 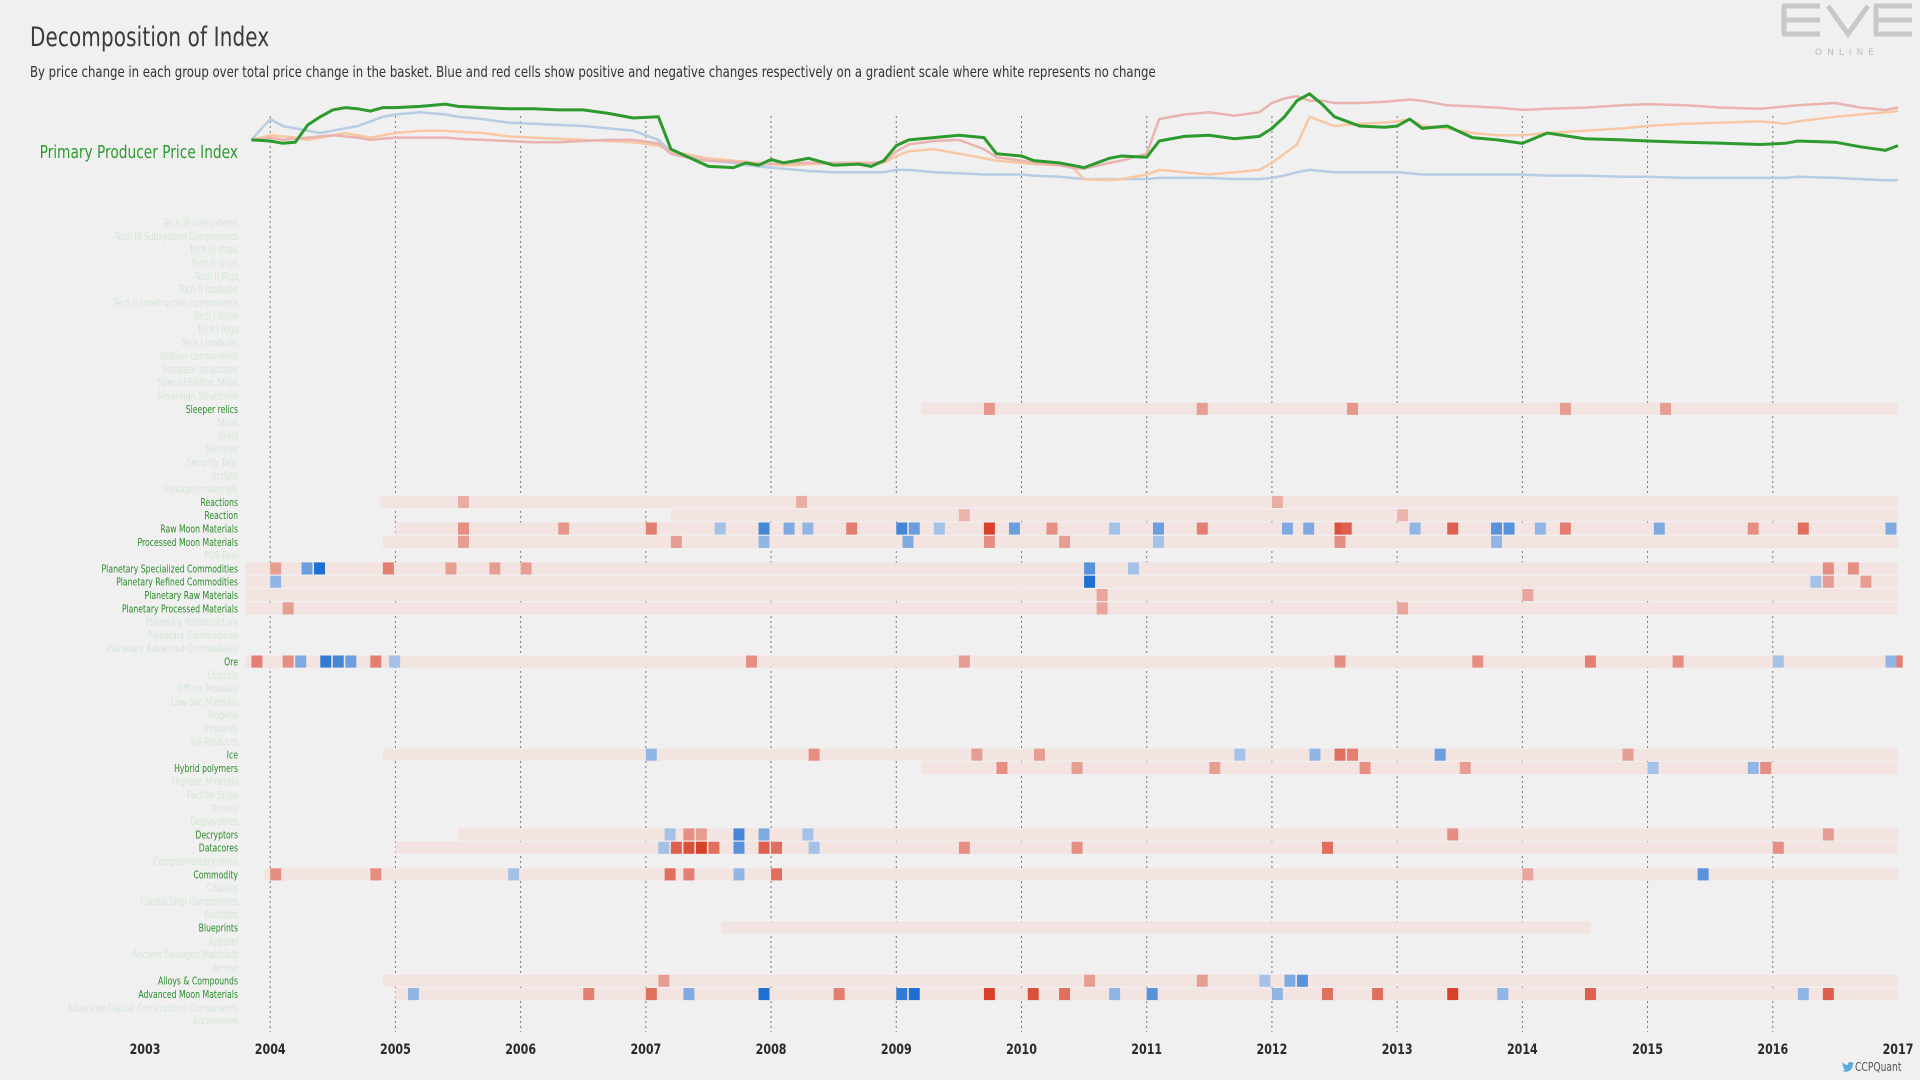 I want to click on category-label: Datacores, so click(x=219, y=849).